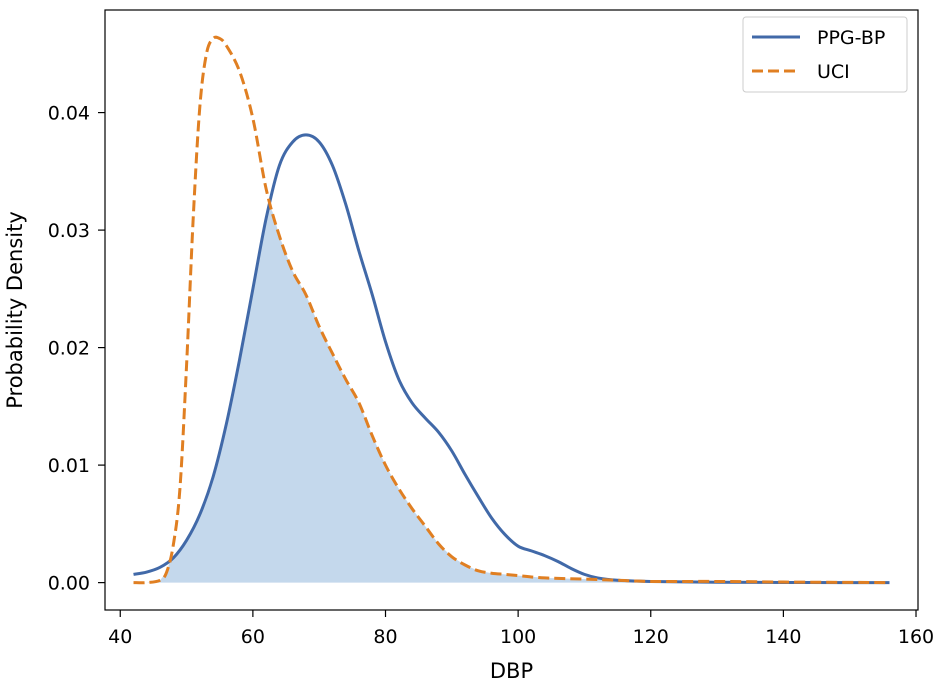  I want to click on y-axis-label: Probability Density, so click(15, 310).